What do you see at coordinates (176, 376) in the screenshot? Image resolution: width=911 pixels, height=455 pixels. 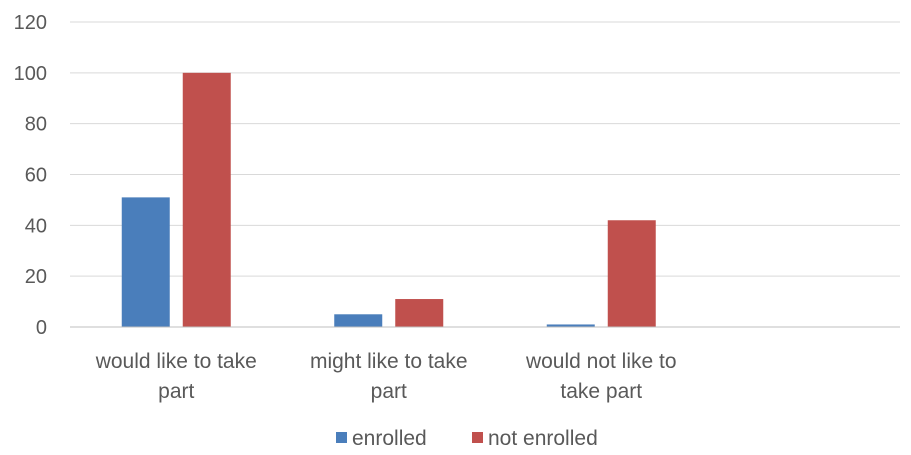 I see `x-category-label: would like to take part` at bounding box center [176, 376].